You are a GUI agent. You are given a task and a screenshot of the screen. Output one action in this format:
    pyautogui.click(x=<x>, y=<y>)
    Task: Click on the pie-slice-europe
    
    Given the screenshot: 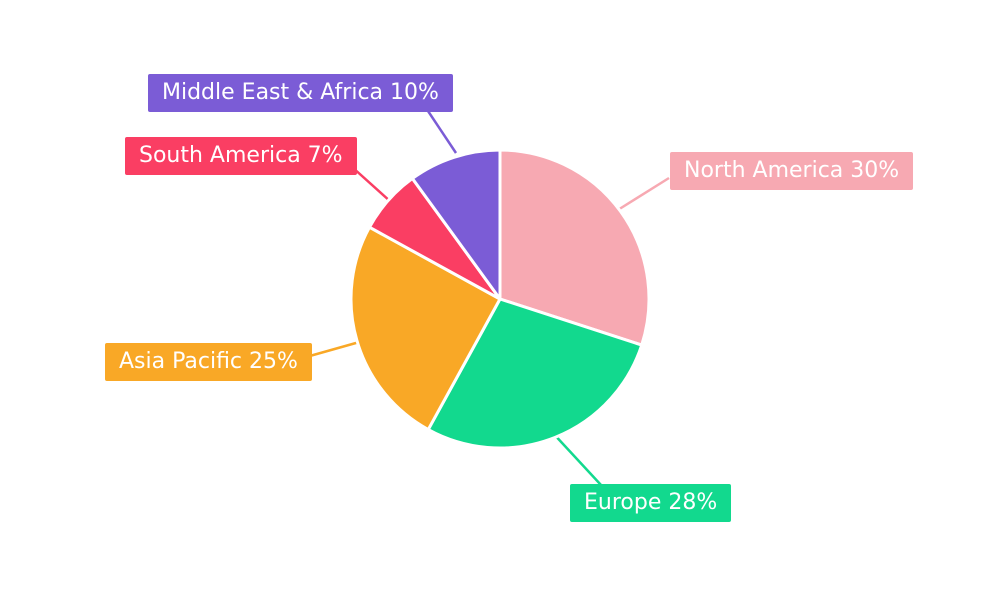 What is the action you would take?
    pyautogui.click(x=535, y=373)
    